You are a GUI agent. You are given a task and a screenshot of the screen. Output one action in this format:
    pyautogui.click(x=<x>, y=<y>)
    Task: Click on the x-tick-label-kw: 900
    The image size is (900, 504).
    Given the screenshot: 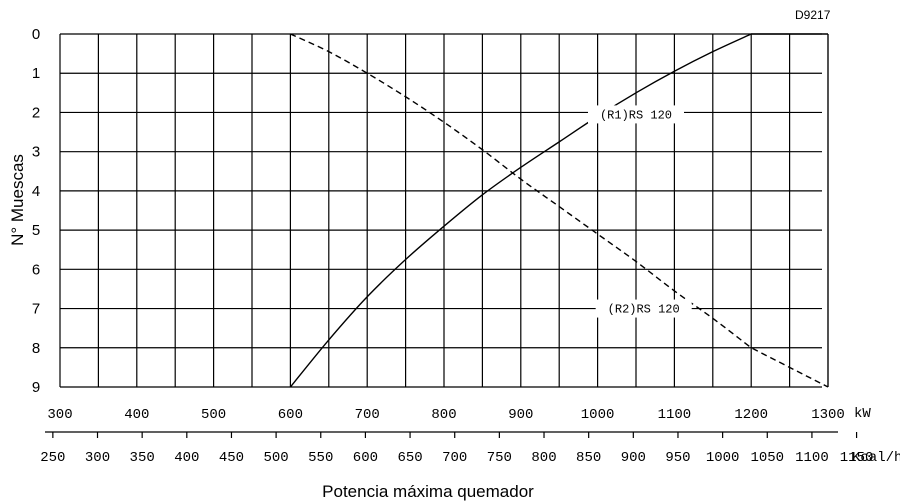 What is the action you would take?
    pyautogui.click(x=520, y=415)
    